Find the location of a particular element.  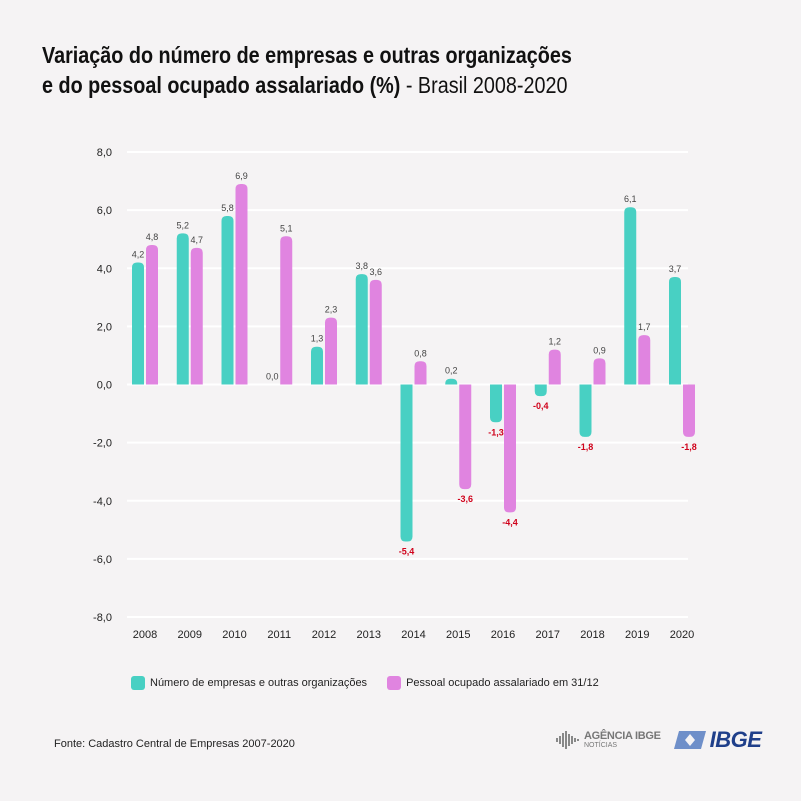

bar-pessoal-2013 is located at coordinates (375, 332).